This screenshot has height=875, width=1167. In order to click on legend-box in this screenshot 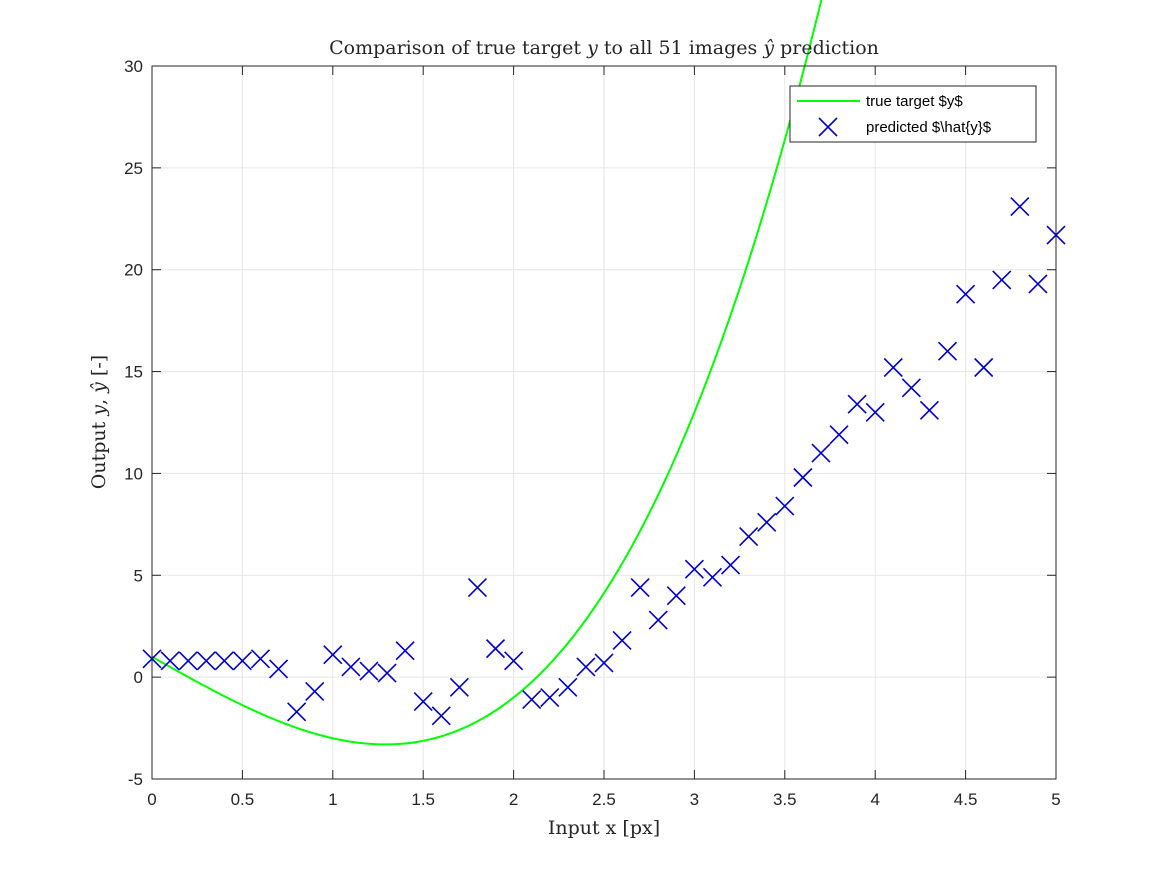, I will do `click(913, 114)`.